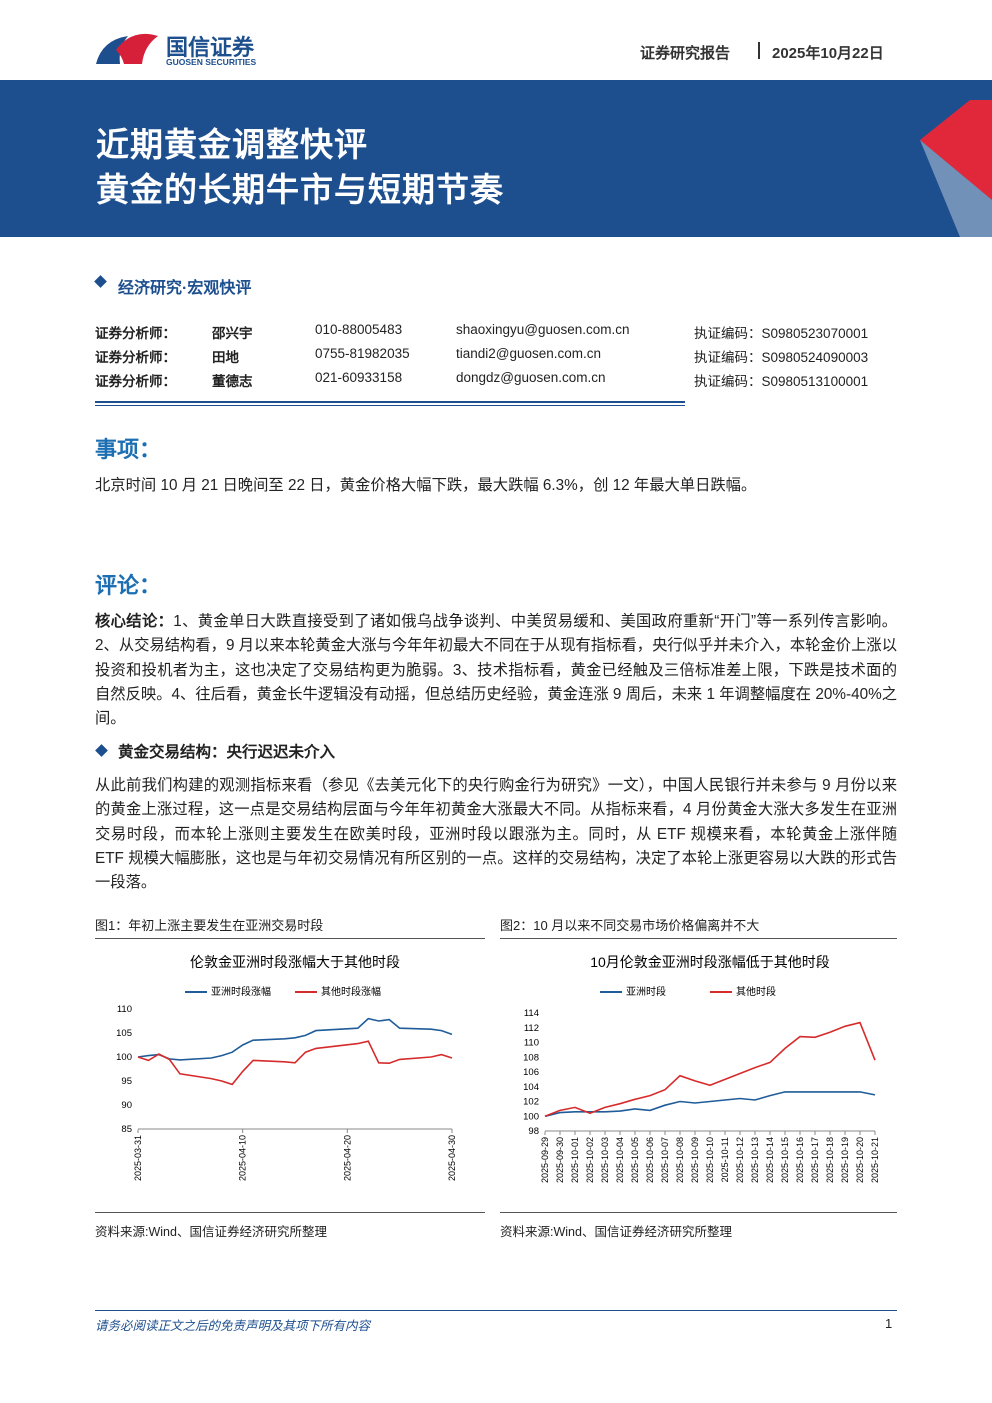  What do you see at coordinates (860, 1160) in the screenshot?
I see `x-tick-label: 2025-10-20` at bounding box center [860, 1160].